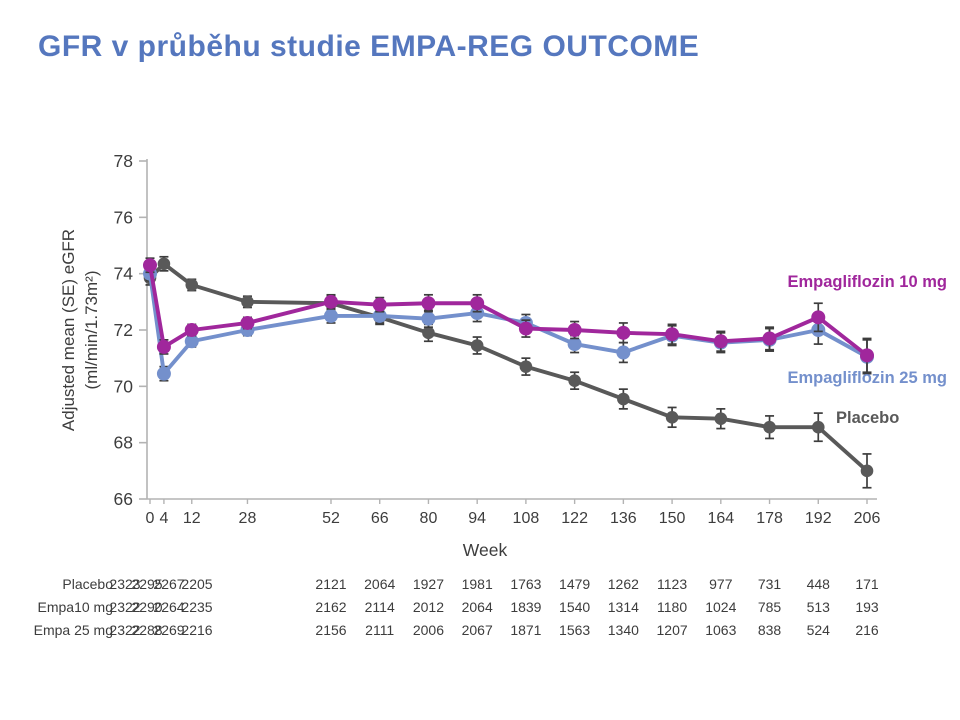  What do you see at coordinates (124, 386) in the screenshot?
I see `y-tick-label: 70` at bounding box center [124, 386].